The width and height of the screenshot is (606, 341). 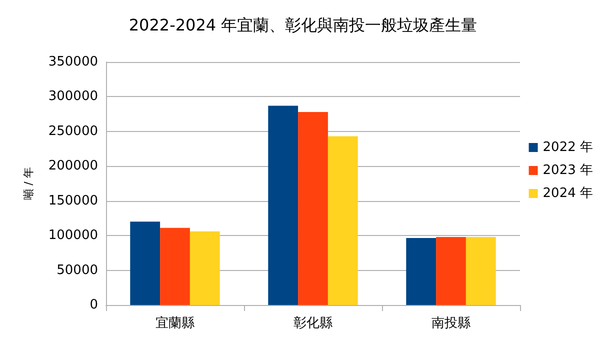 I want to click on y-axis-title: 噸 / 年, so click(x=28, y=183).